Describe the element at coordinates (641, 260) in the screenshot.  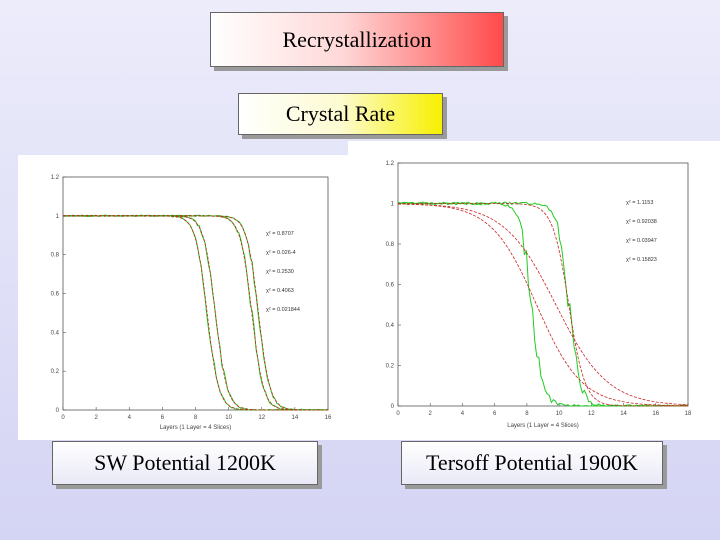
I see `legend-entry: χ² = 0.15823` at that location.